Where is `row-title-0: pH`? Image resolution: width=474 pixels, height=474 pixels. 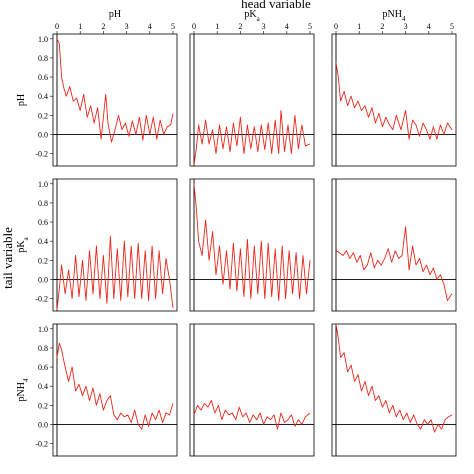
row-title-0: pH is located at coordinates (21, 100).